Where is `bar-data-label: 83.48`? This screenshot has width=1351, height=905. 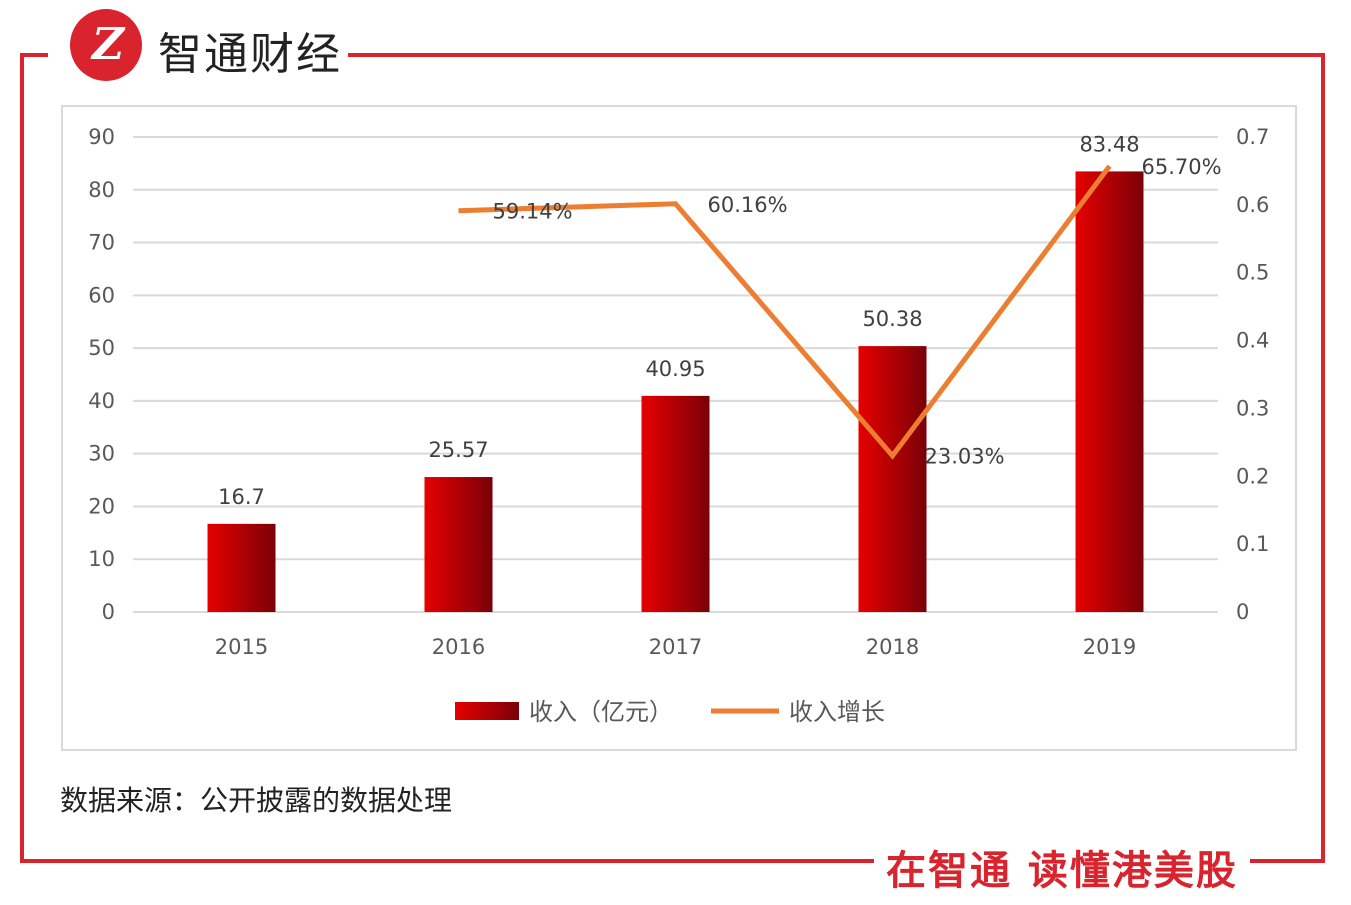 bar-data-label: 83.48 is located at coordinates (1109, 144).